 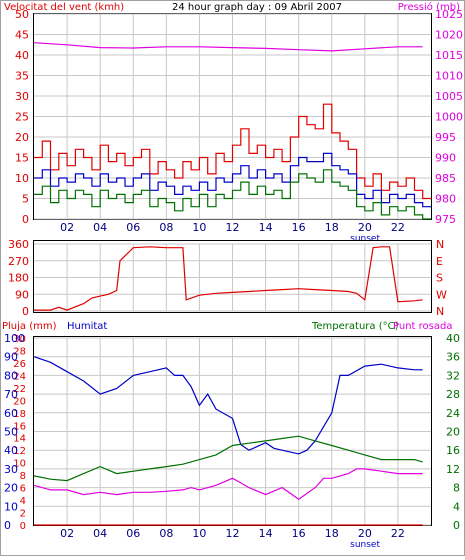 What do you see at coordinates (23, 526) in the screenshot?
I see `rain-tick-label: 0` at bounding box center [23, 526].